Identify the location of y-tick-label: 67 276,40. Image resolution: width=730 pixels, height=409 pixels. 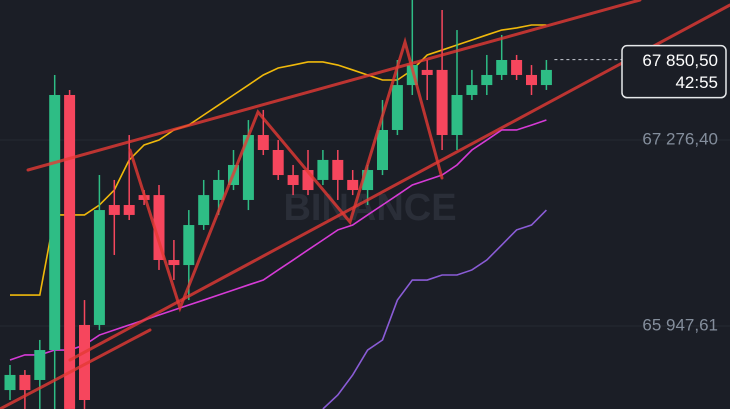
(680, 138).